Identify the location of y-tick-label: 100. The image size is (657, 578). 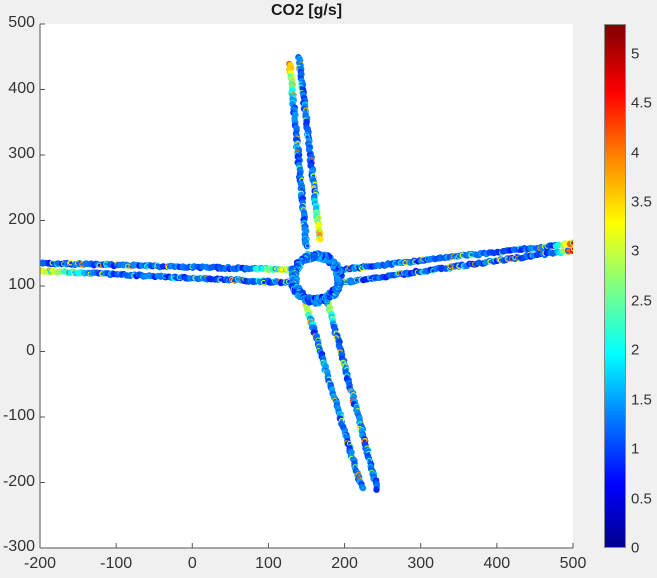
(21, 284).